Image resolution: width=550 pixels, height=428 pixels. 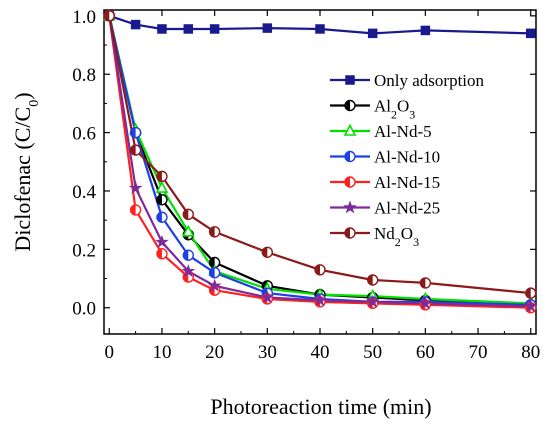 What do you see at coordinates (320, 352) in the screenshot?
I see `x-tick-label: 40` at bounding box center [320, 352].